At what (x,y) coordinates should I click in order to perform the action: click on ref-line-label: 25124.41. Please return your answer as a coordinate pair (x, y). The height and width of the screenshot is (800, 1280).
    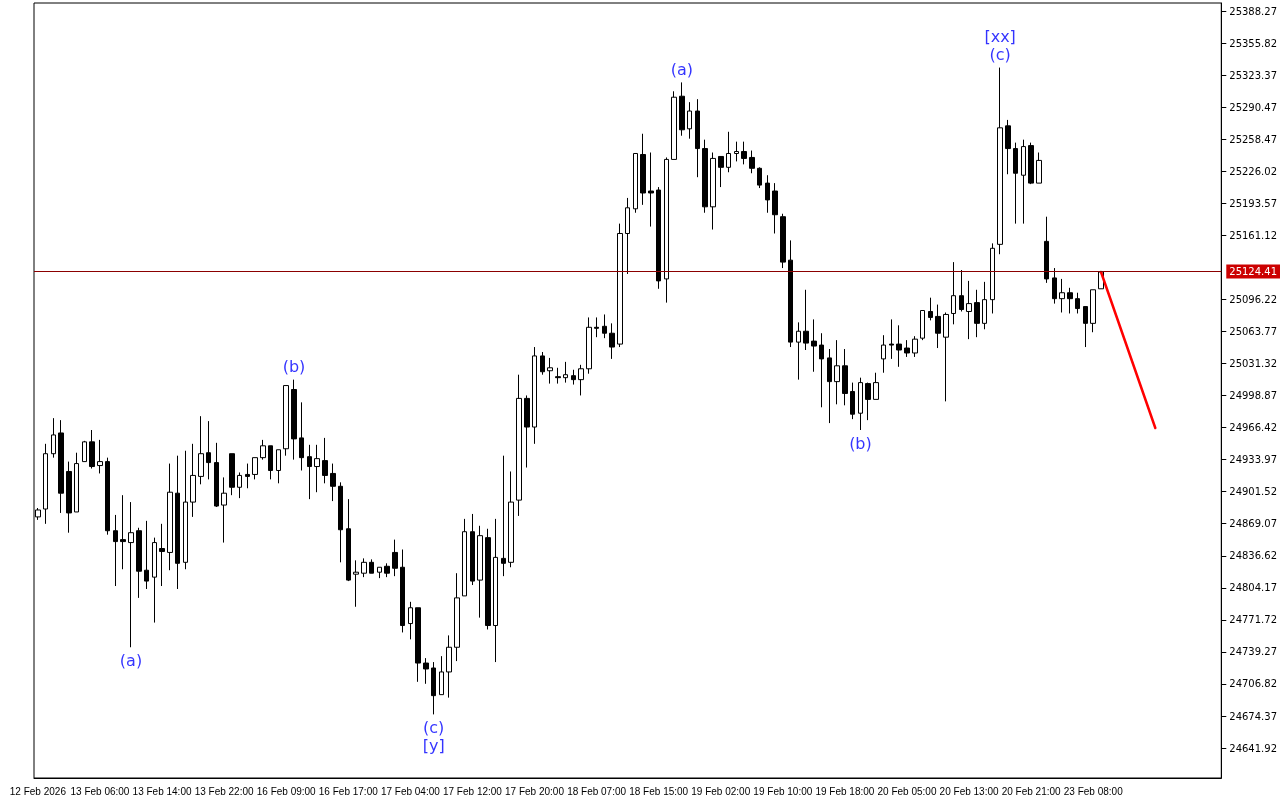
    Looking at the image, I should click on (1253, 272).